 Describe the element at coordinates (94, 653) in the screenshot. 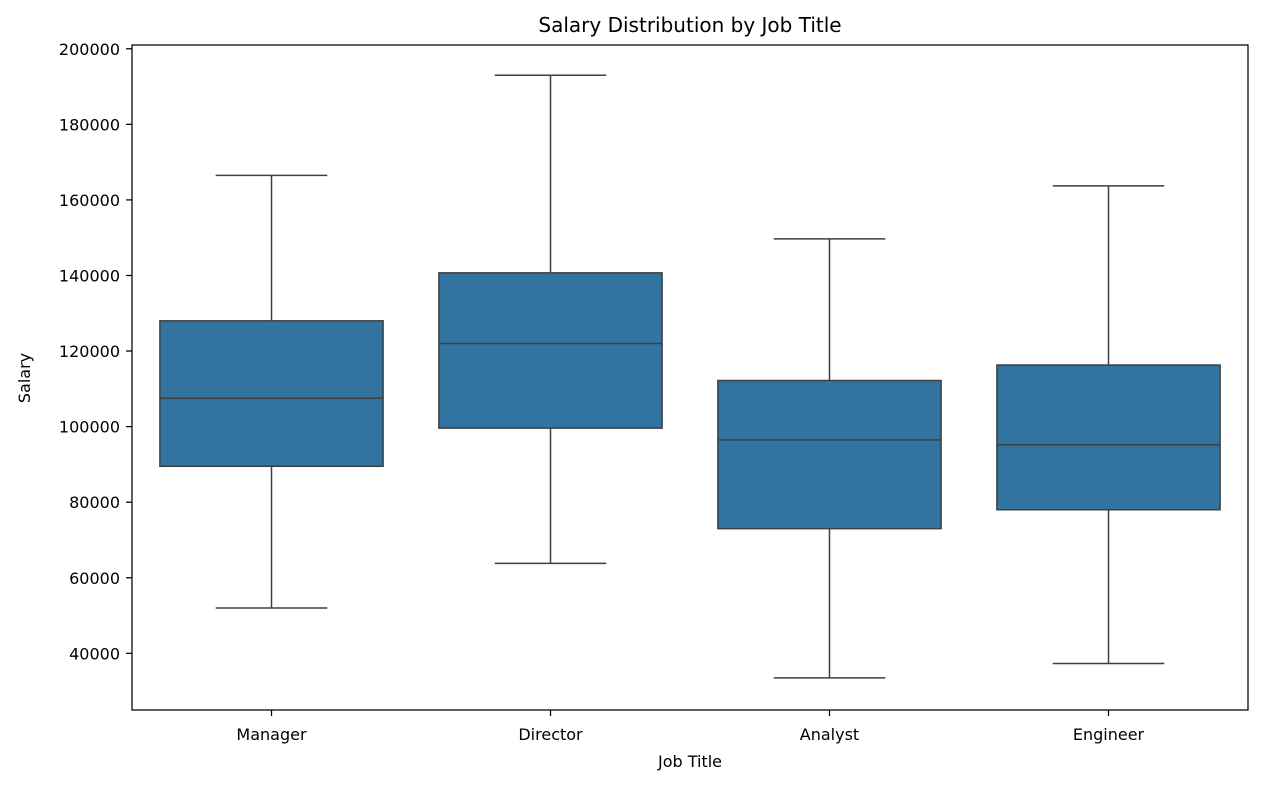

I see `y-tick-label: 40000` at that location.